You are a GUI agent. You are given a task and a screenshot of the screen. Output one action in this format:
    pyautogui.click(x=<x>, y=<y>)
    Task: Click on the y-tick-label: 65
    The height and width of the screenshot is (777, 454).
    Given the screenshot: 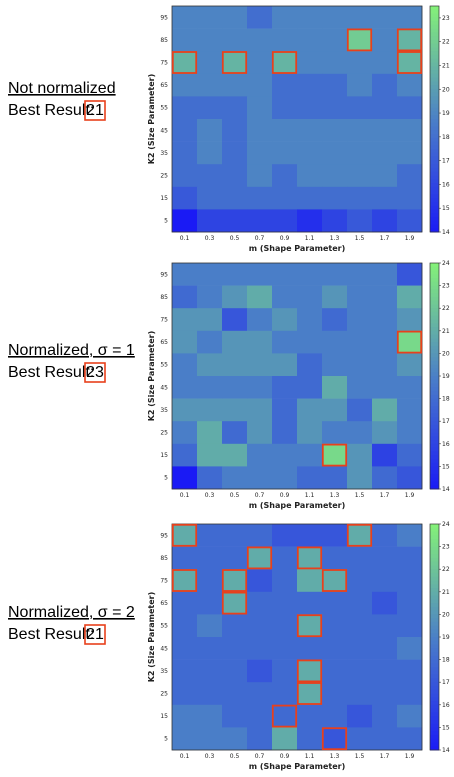 What is the action you would take?
    pyautogui.click(x=164, y=603)
    